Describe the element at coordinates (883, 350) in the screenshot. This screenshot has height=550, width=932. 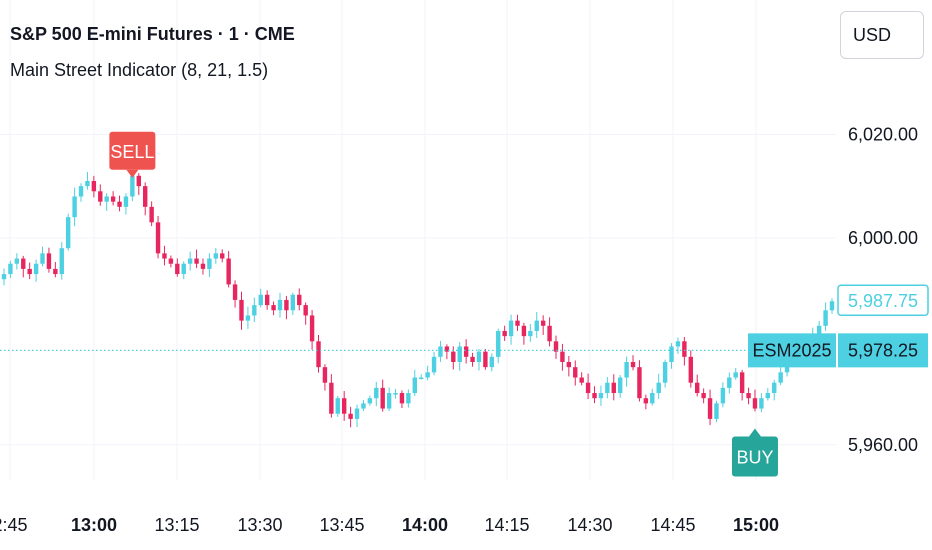
I see `last-price-label: 5,978.25` at that location.